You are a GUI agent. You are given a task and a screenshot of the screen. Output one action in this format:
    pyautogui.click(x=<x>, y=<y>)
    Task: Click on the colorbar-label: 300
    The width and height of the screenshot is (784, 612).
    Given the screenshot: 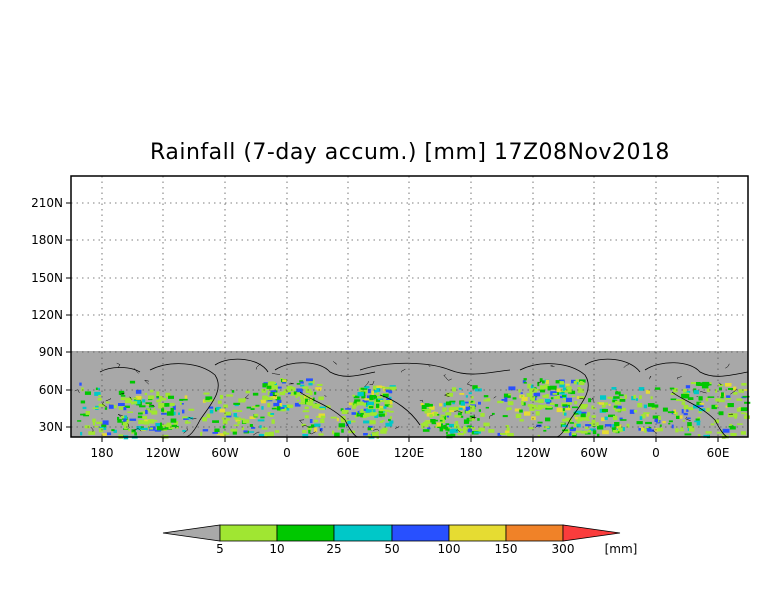 What is the action you would take?
    pyautogui.click(x=563, y=549)
    